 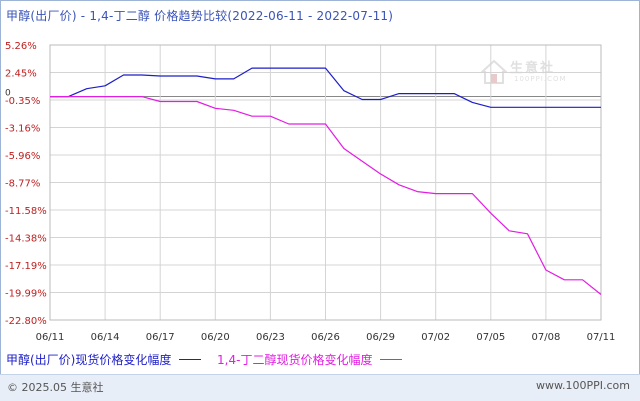 What do you see at coordinates (160, 337) in the screenshot?
I see `x-tick-label: 06/17` at bounding box center [160, 337].